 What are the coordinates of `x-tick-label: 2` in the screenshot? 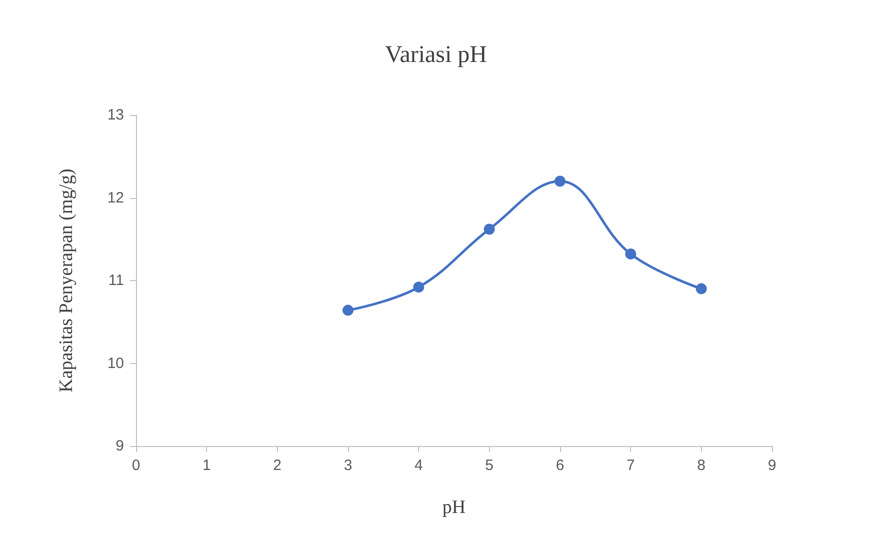 It's located at (277, 465).